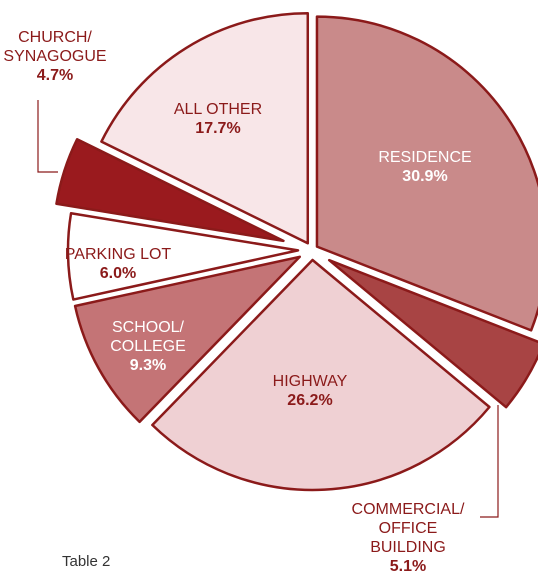 Image resolution: width=538 pixels, height=576 pixels. I want to click on category-label: CHURCH/ SYNAGOGUE, so click(55, 47).